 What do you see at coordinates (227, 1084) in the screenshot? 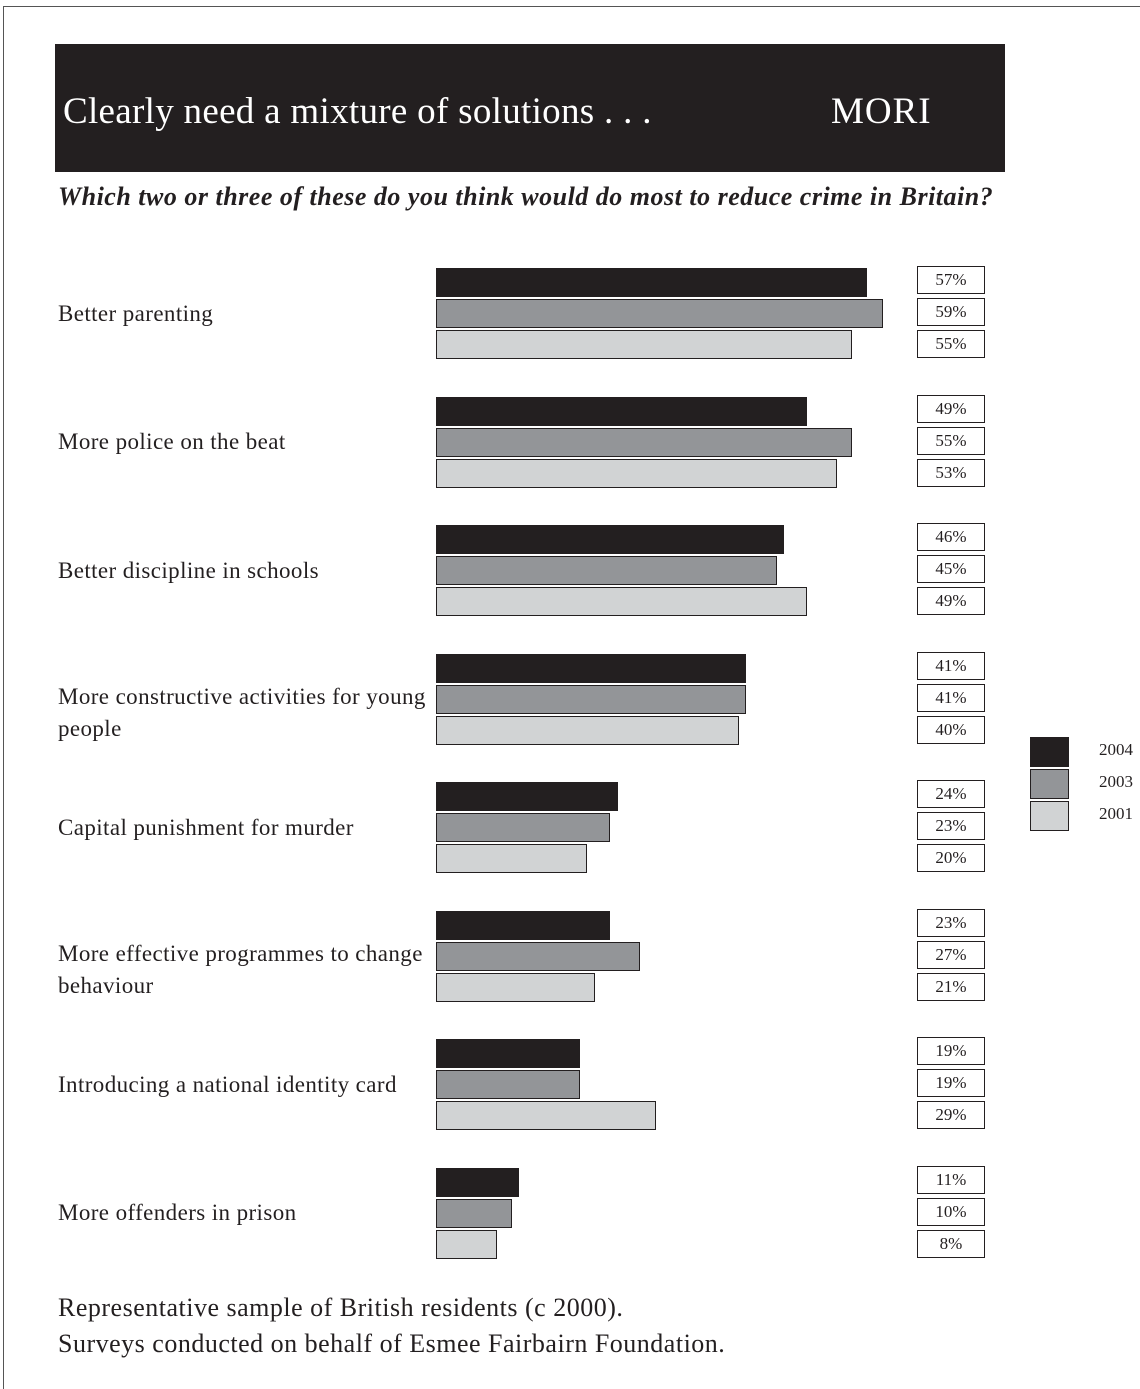
I see `category-label: Introducing a national identity card` at bounding box center [227, 1084].